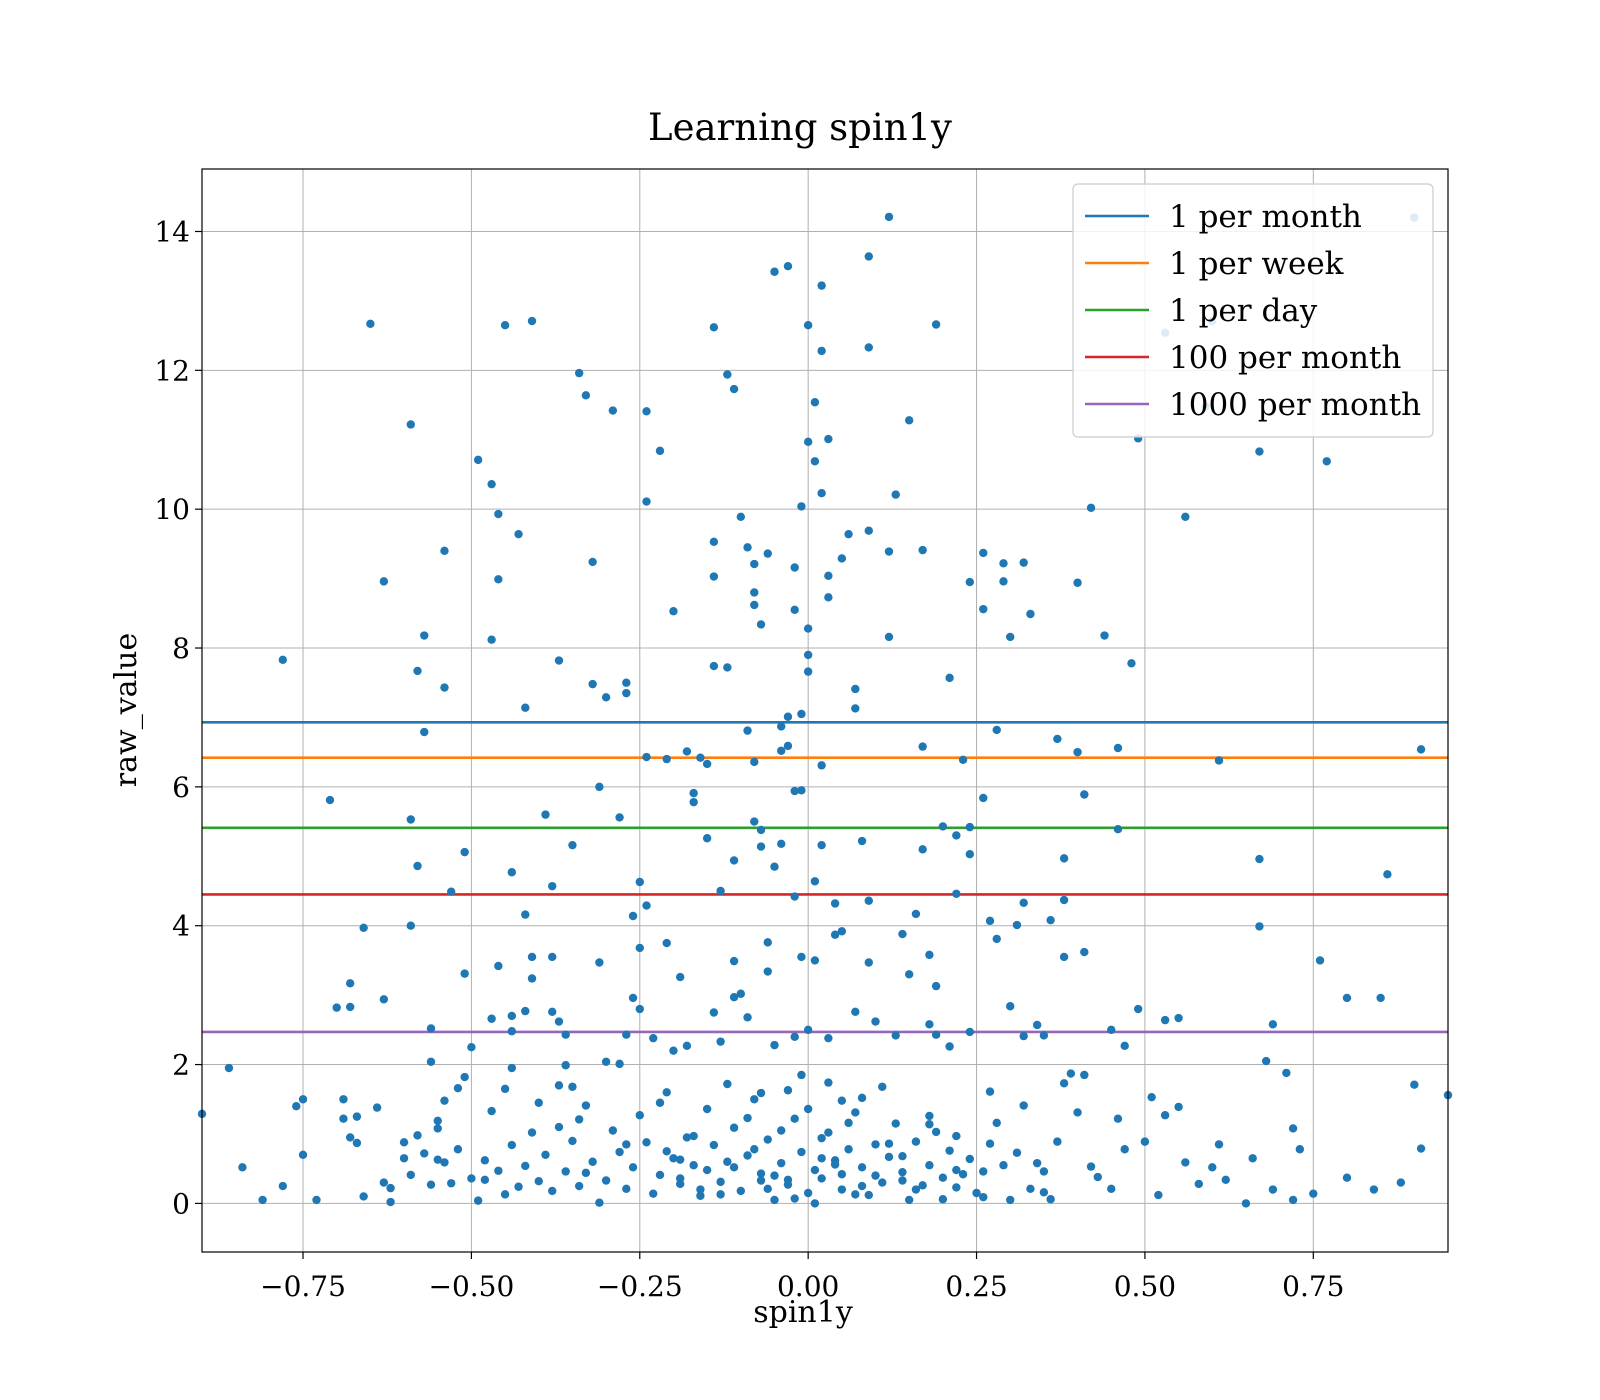 The width and height of the screenshot is (1600, 1400). I want to click on legend-label: 1 per week, so click(1256, 264).